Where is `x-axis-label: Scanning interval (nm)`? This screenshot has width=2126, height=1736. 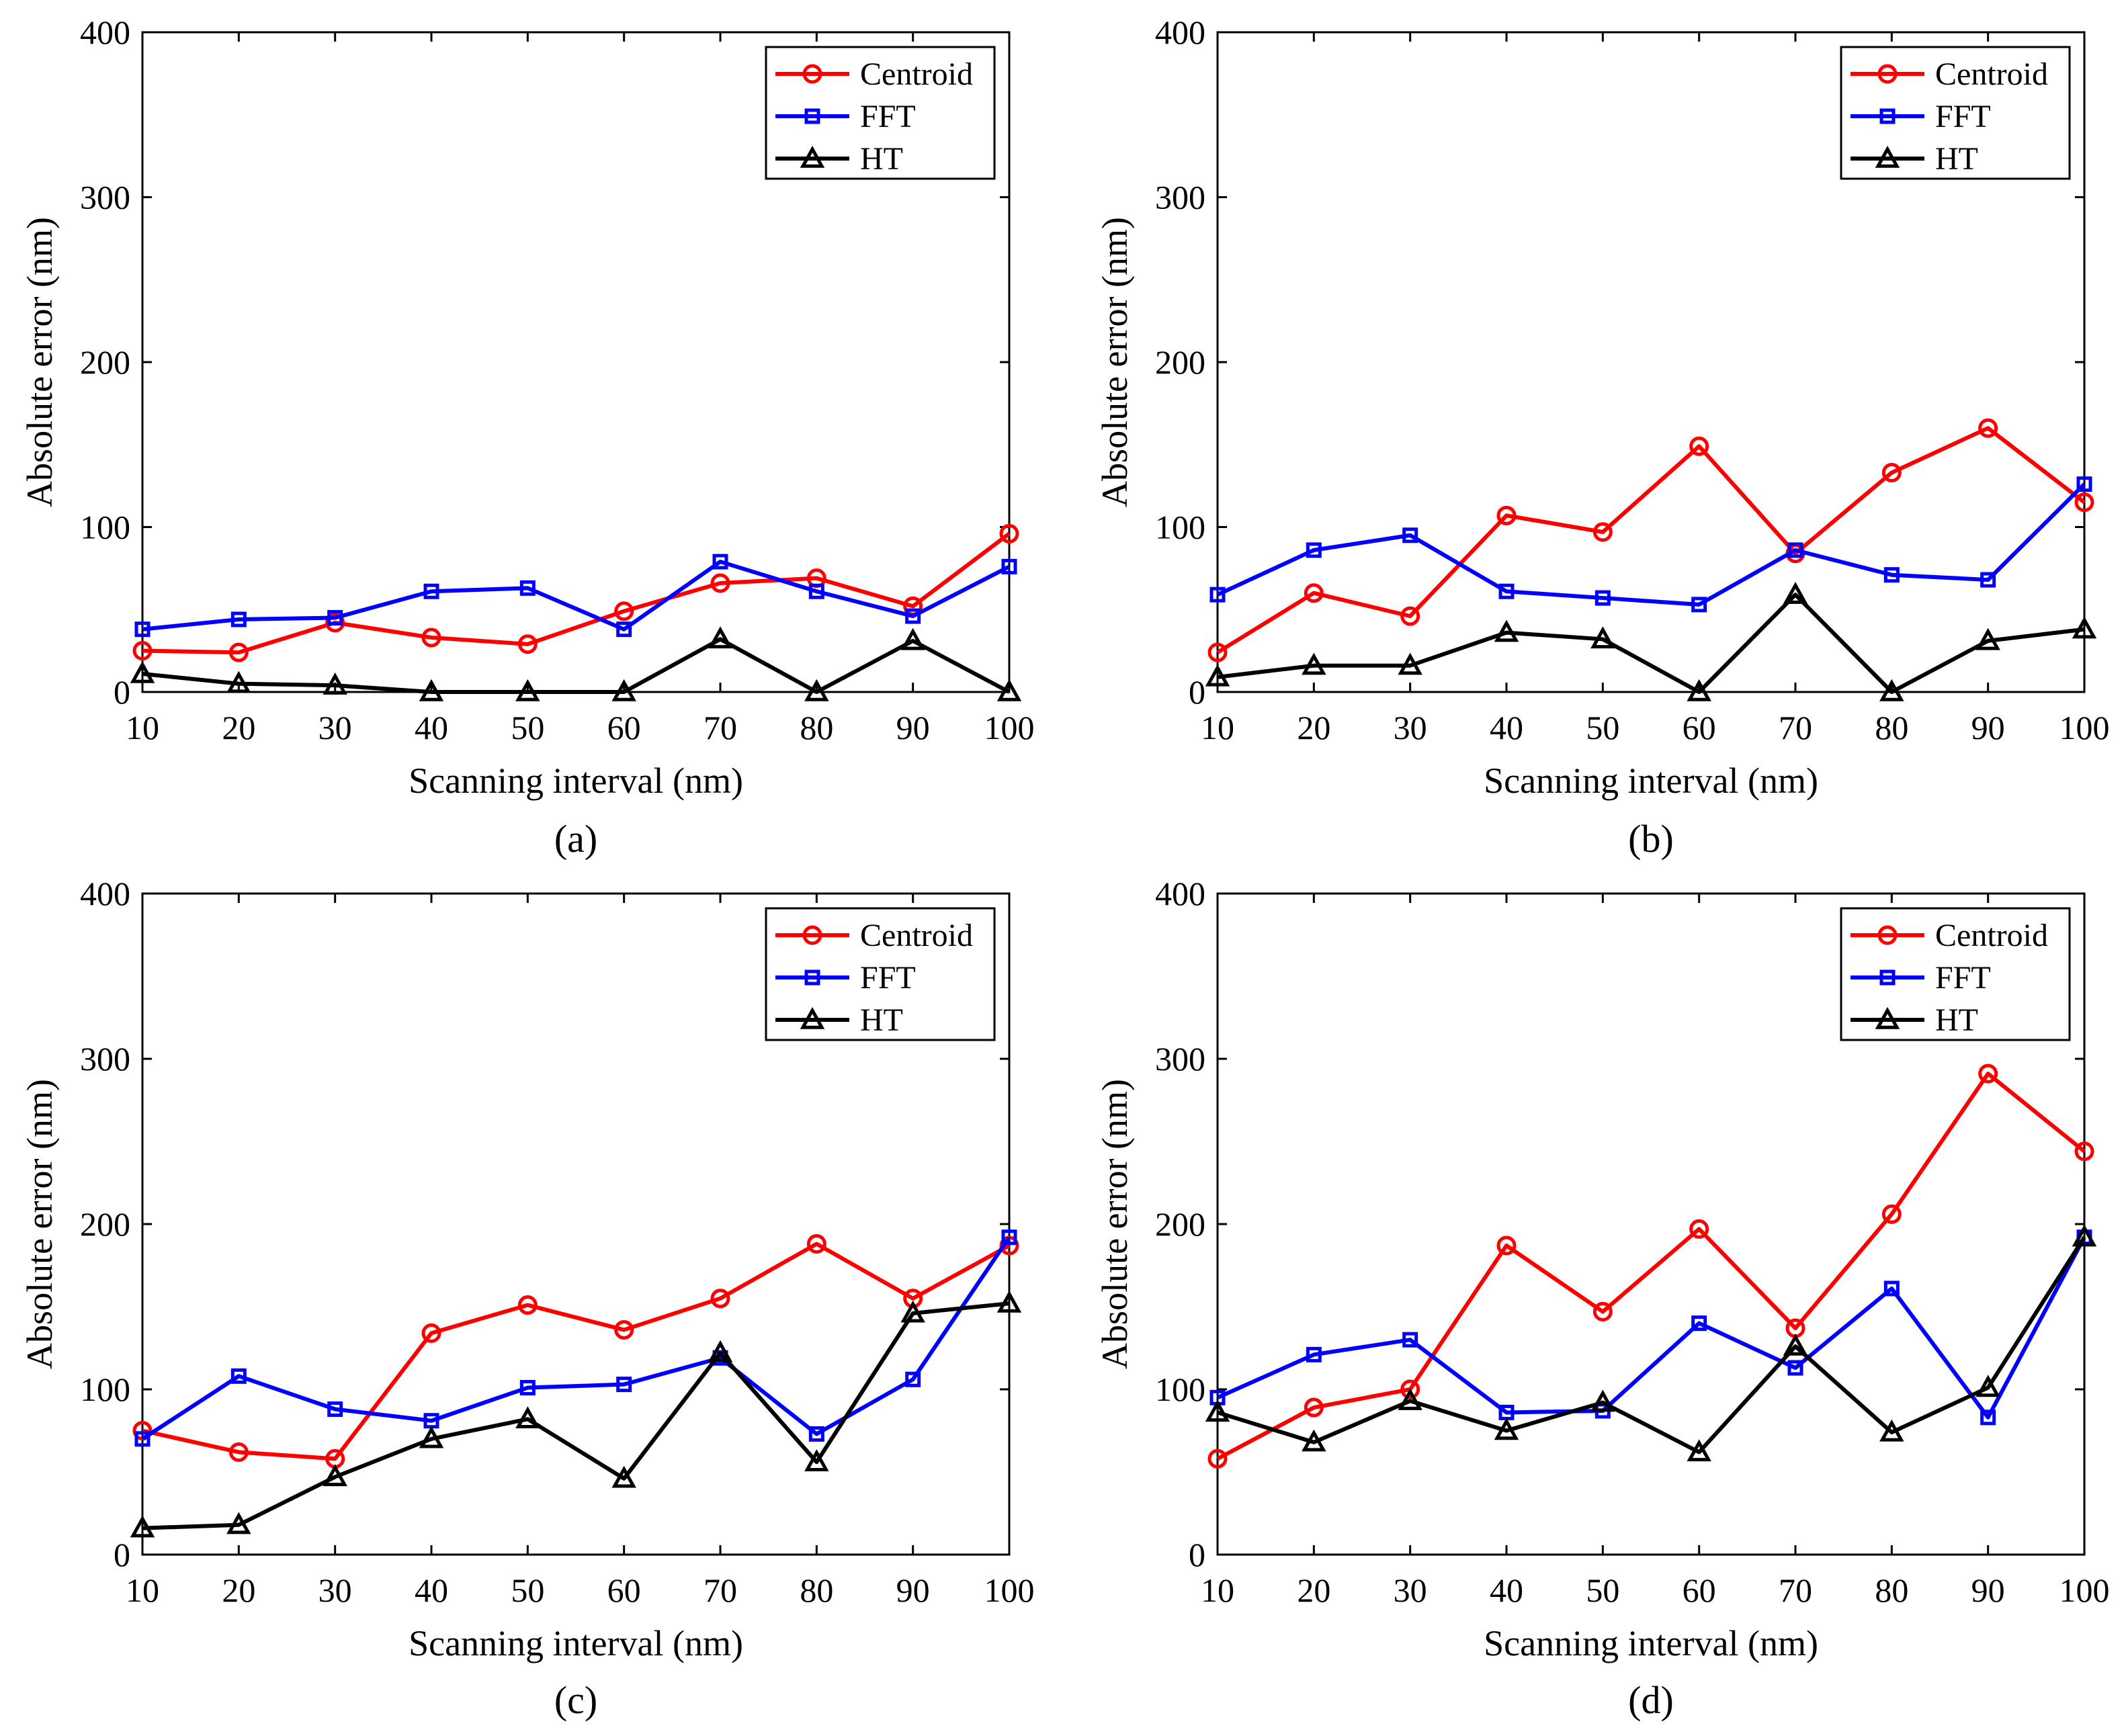
x-axis-label: Scanning interval (nm) is located at coordinates (576, 781).